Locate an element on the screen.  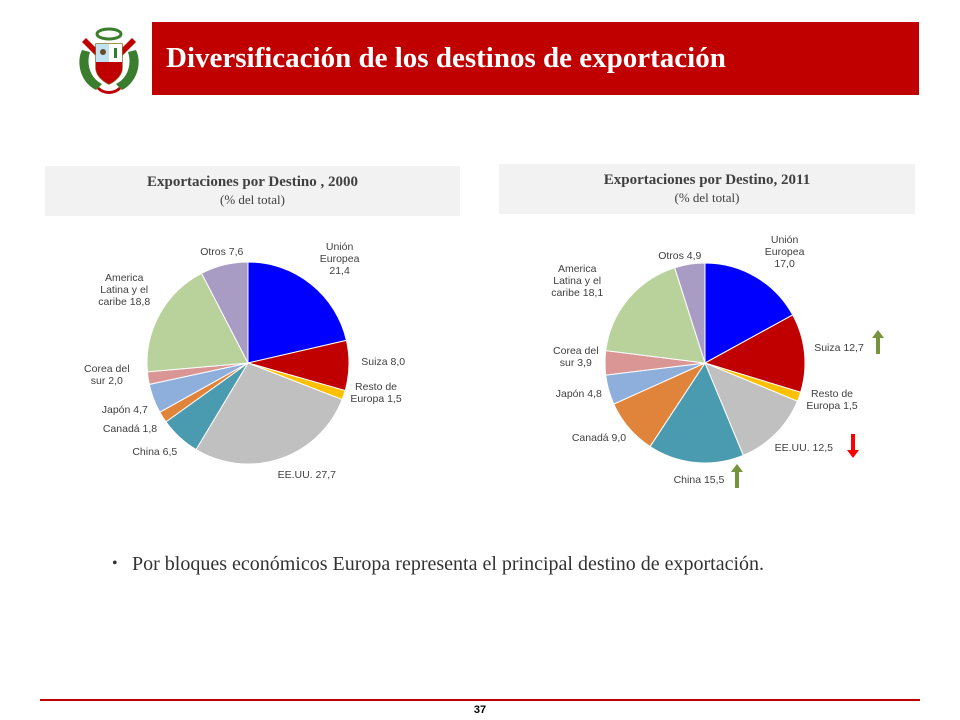
pie-label-2000-ee-uu: EE.UU. 27,7 is located at coordinates (307, 475).